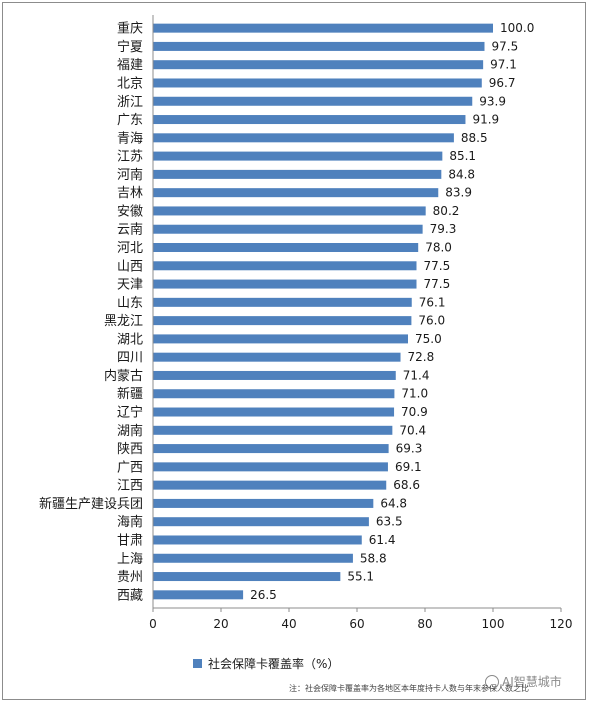 The width and height of the screenshot is (590, 704). What do you see at coordinates (406, 485) in the screenshot?
I see `value-label: 68.6` at bounding box center [406, 485].